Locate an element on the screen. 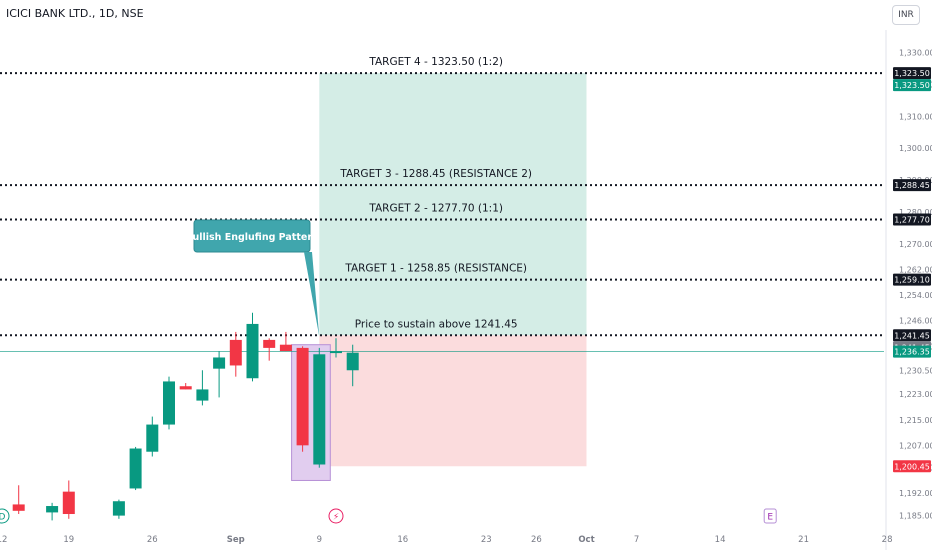 This screenshot has width=932, height=550. y-tick-label: 1,310.00 is located at coordinates (915, 116).